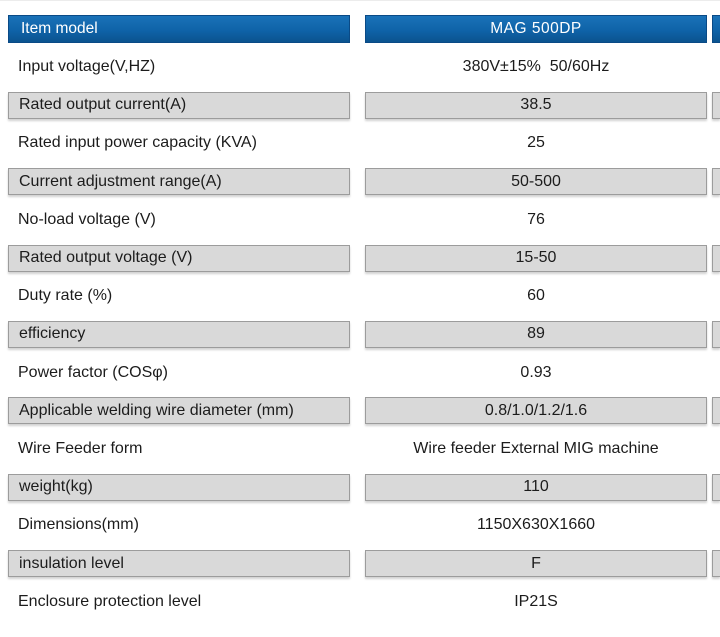 The width and height of the screenshot is (720, 637). Describe the element at coordinates (179, 564) in the screenshot. I see `spec-label: insulation level` at that location.